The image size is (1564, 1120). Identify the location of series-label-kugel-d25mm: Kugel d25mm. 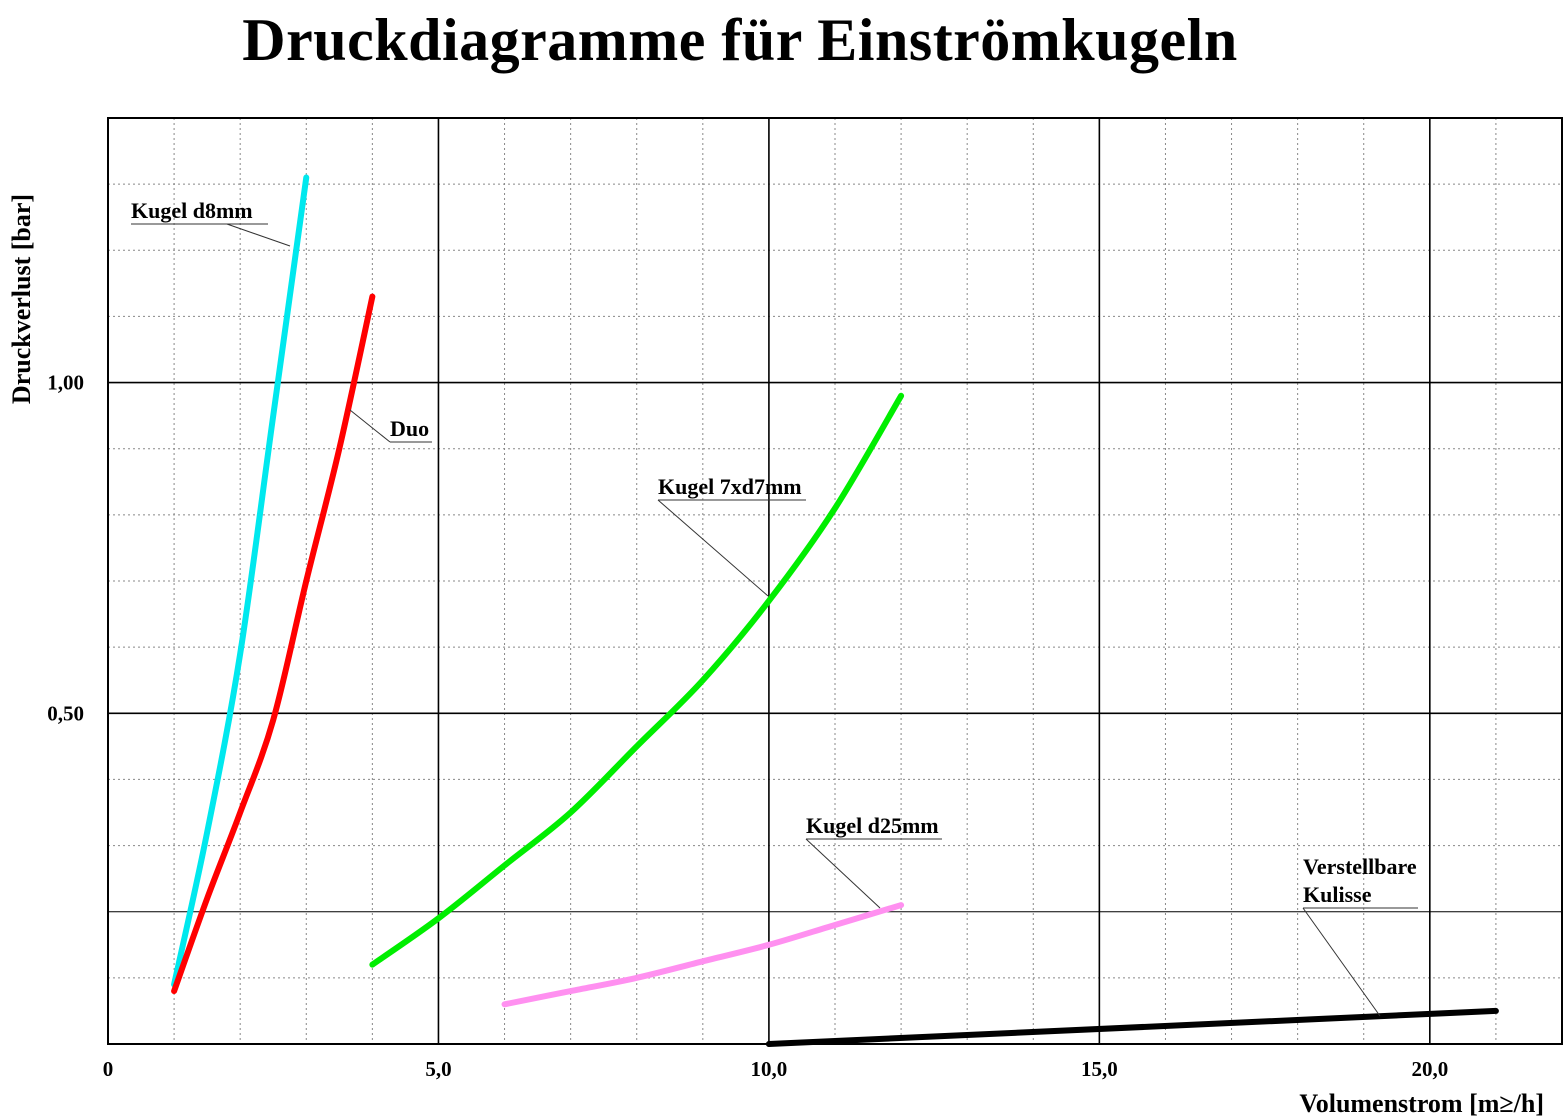
(872, 825).